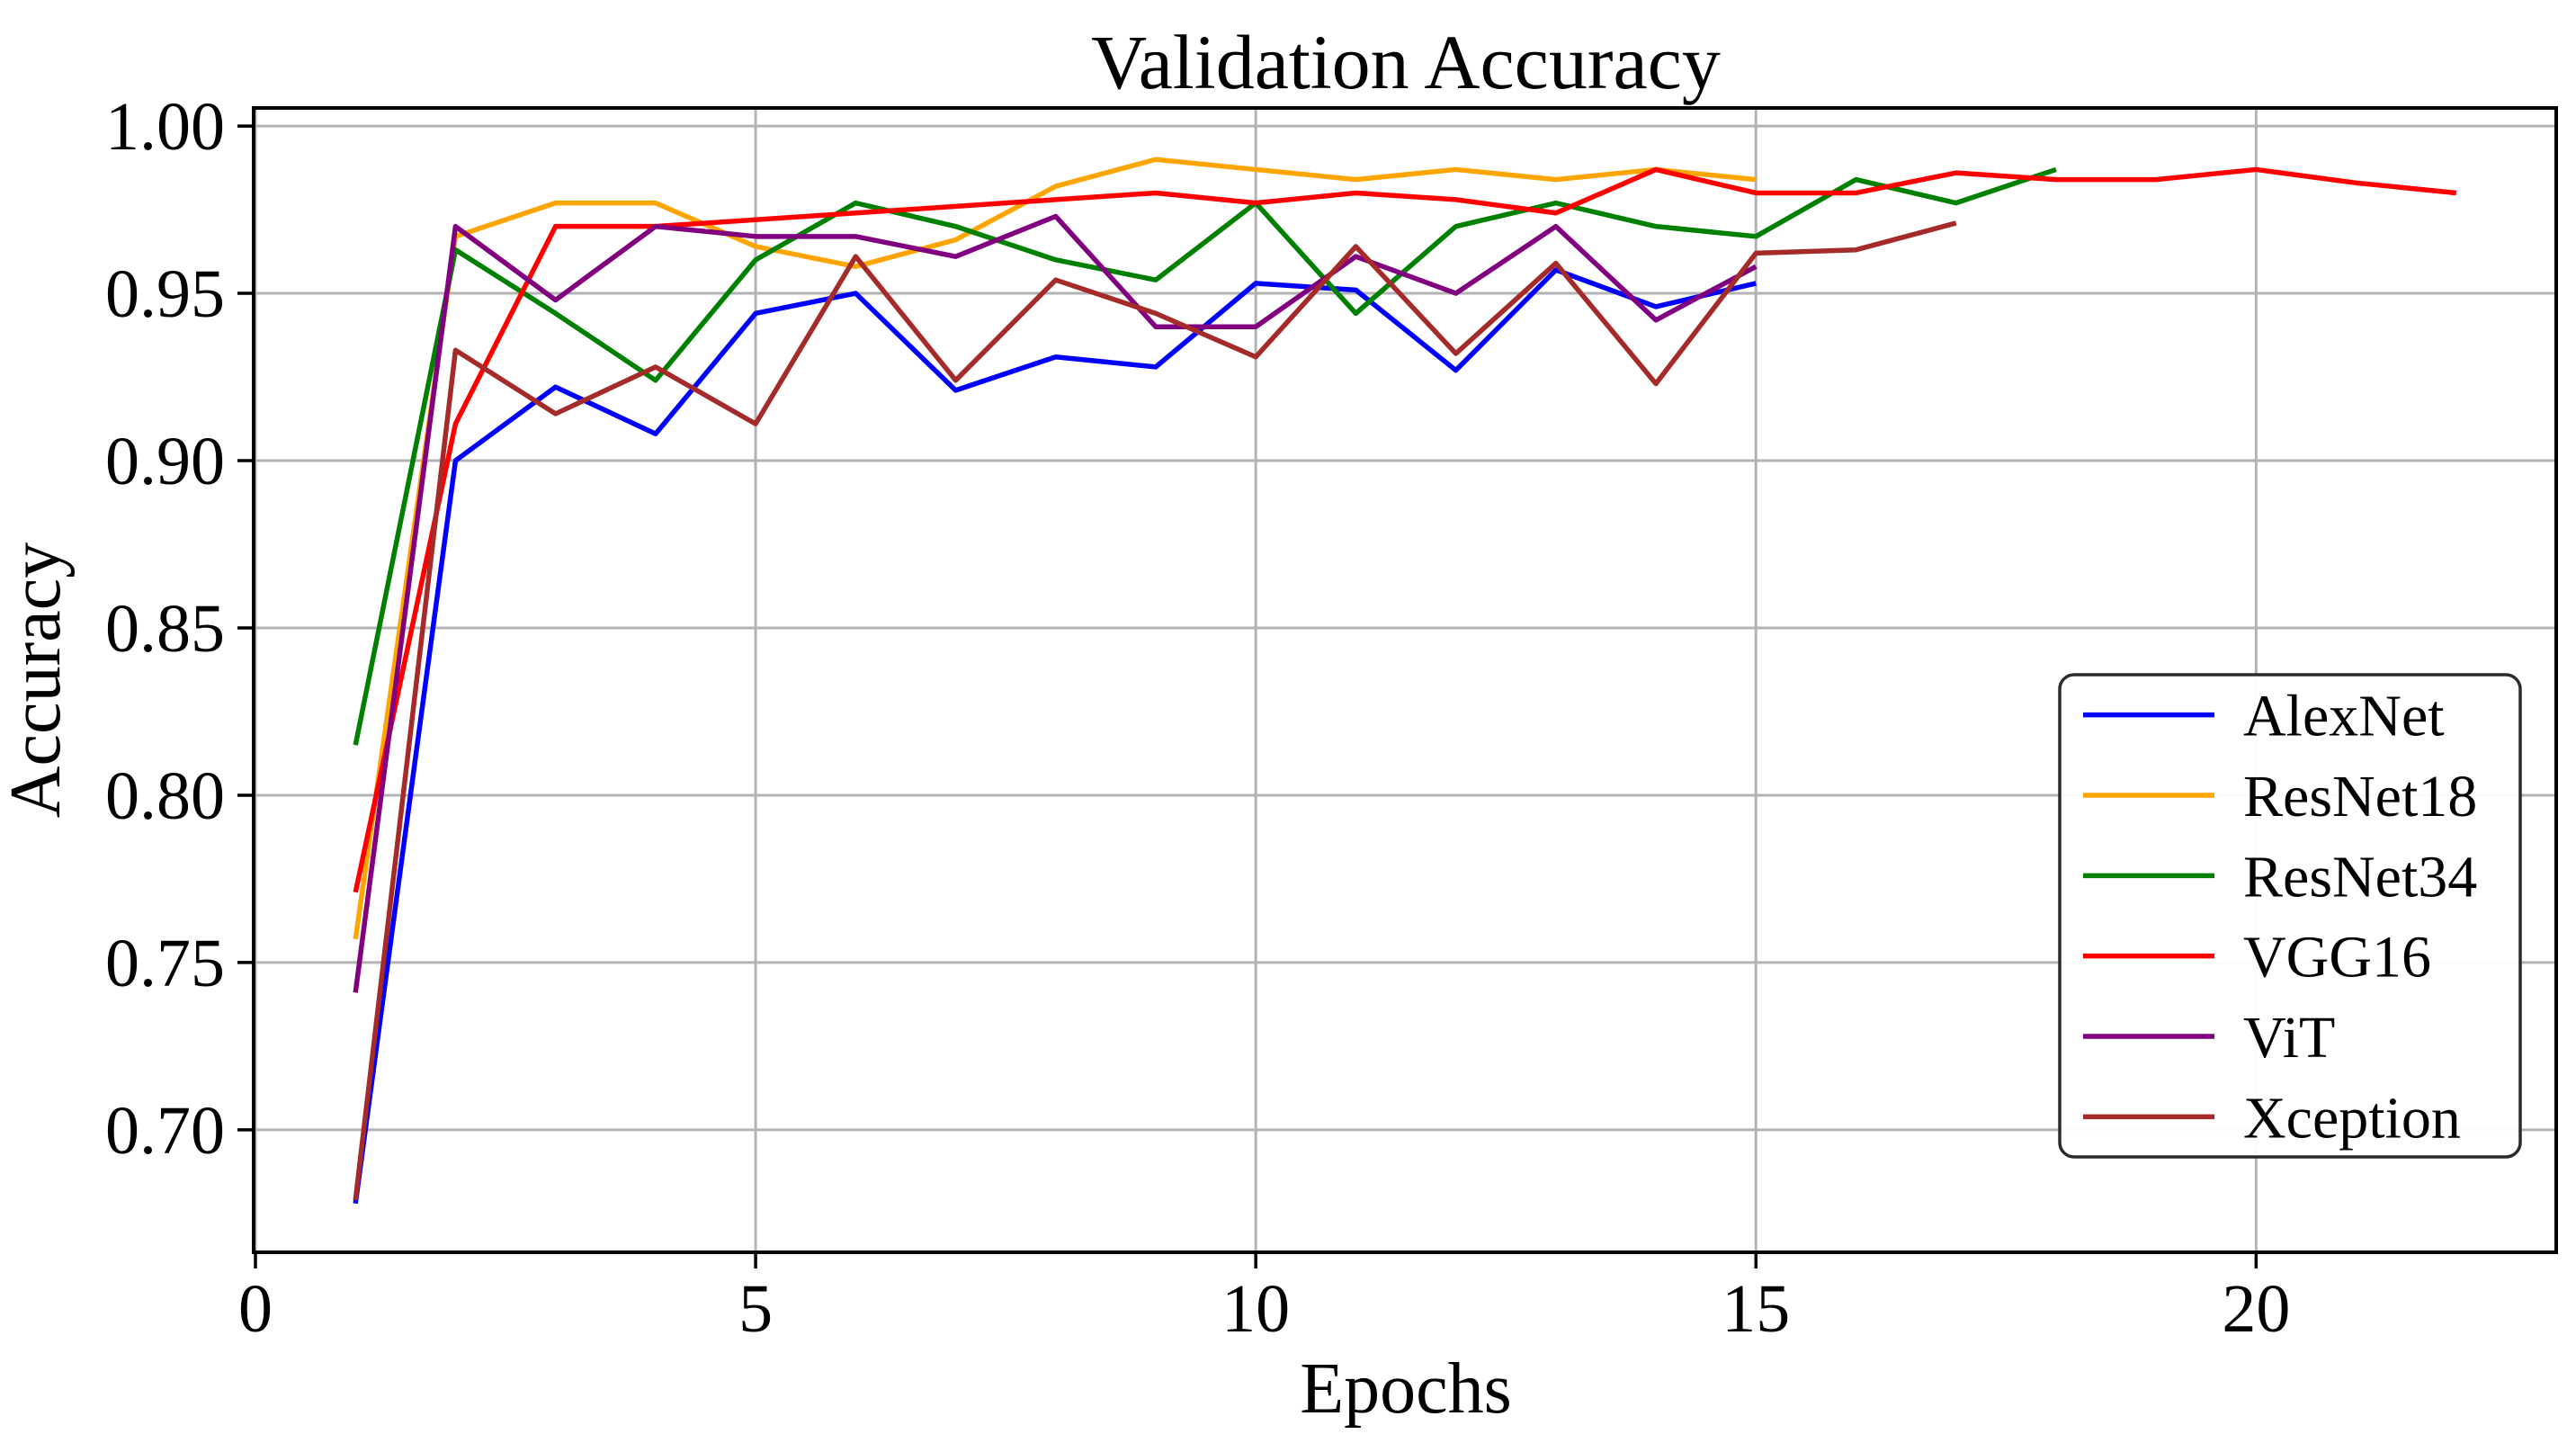  What do you see at coordinates (755, 1309) in the screenshot?
I see `x-tick-label: 5` at bounding box center [755, 1309].